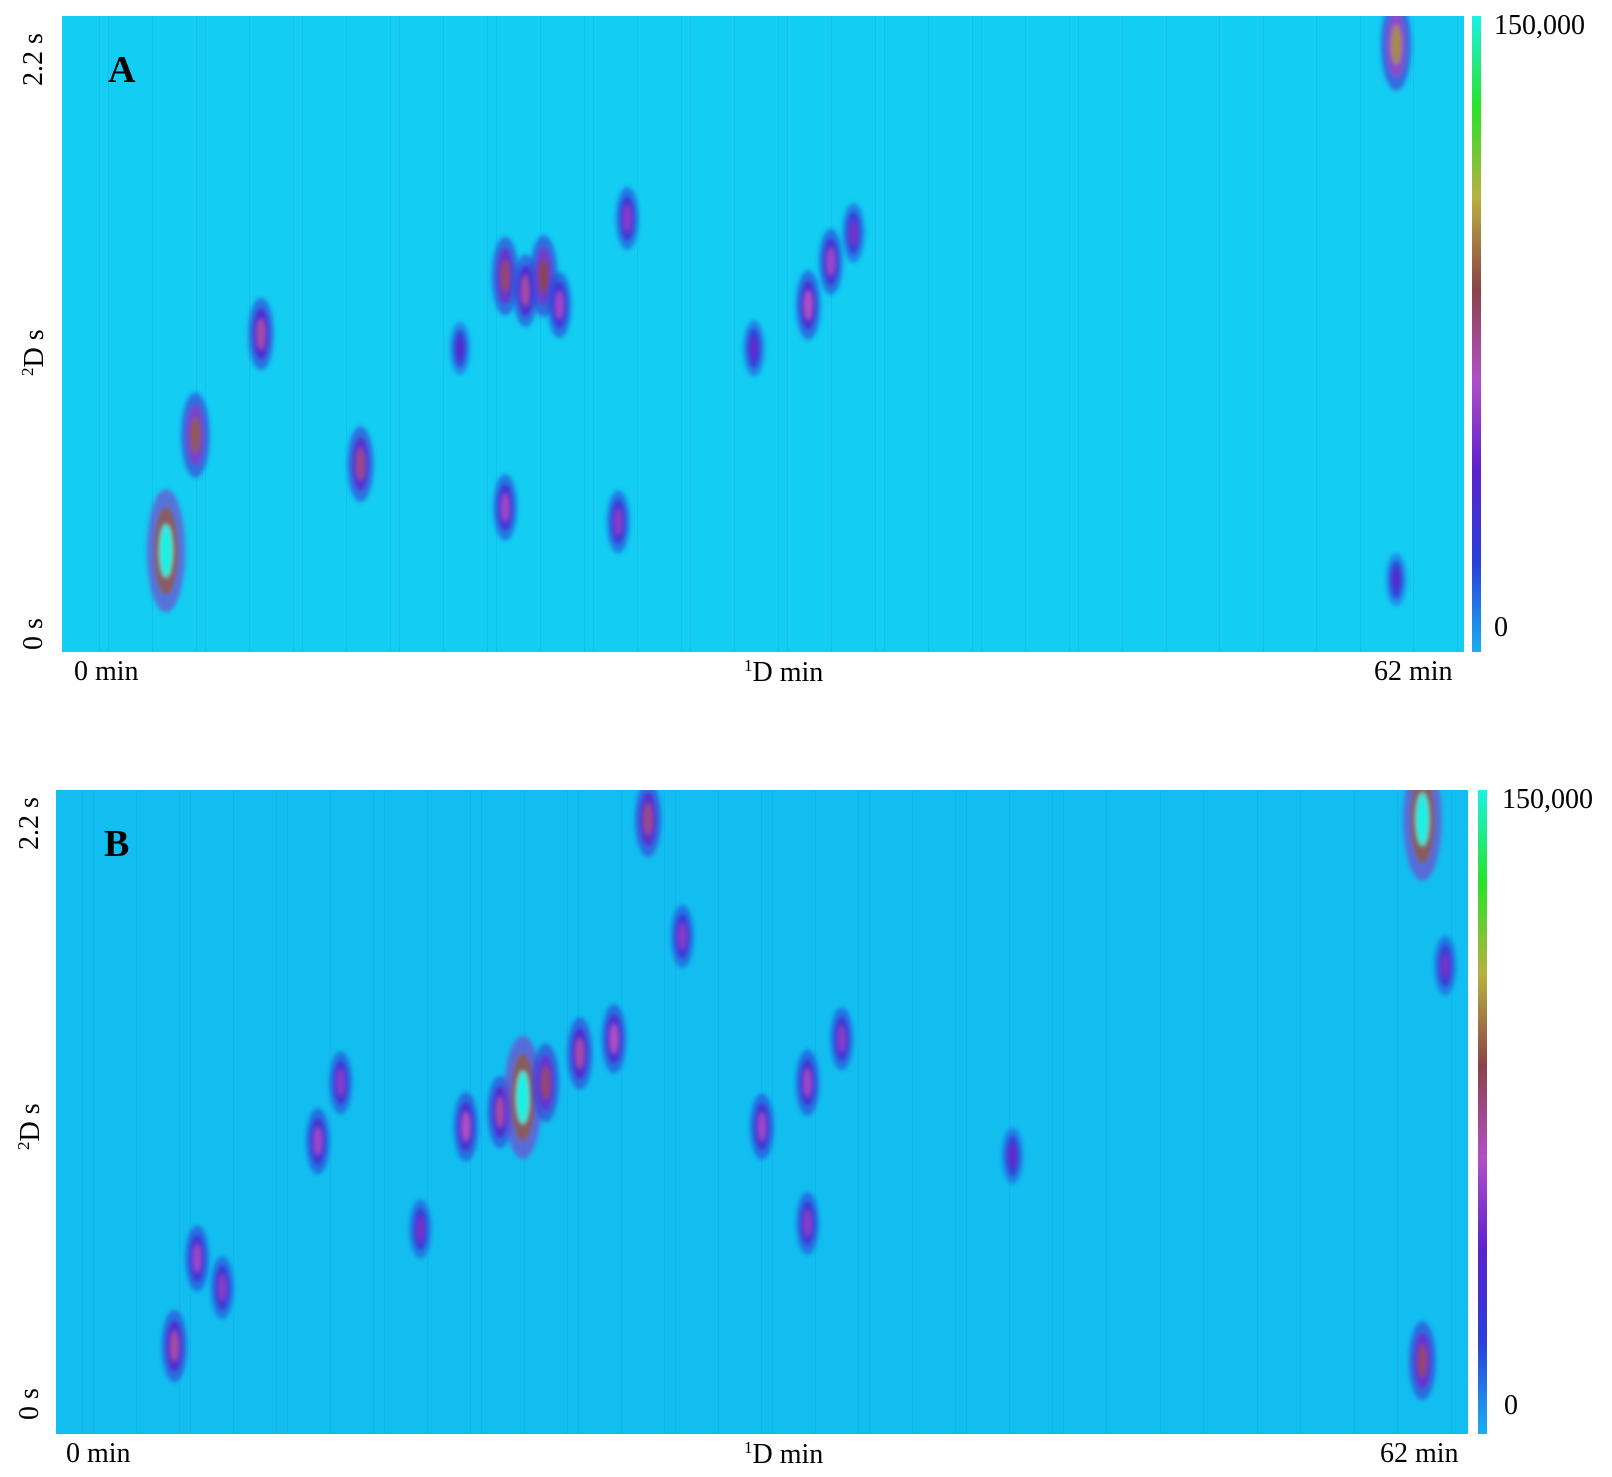 This screenshot has height=1477, width=1612. What do you see at coordinates (122, 70) in the screenshot?
I see `panel-label: A` at bounding box center [122, 70].